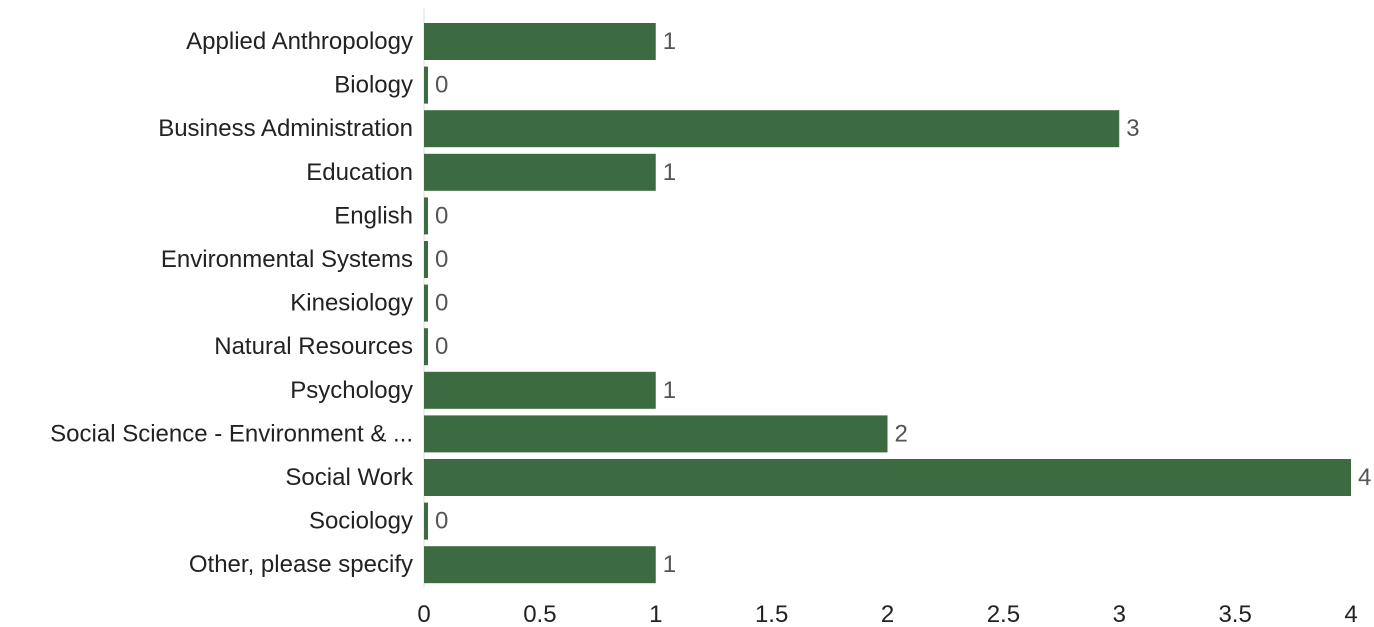 Image resolution: width=1374 pixels, height=627 pixels. What do you see at coordinates (1234, 614) in the screenshot?
I see `x-tick-label: 3.5` at bounding box center [1234, 614].